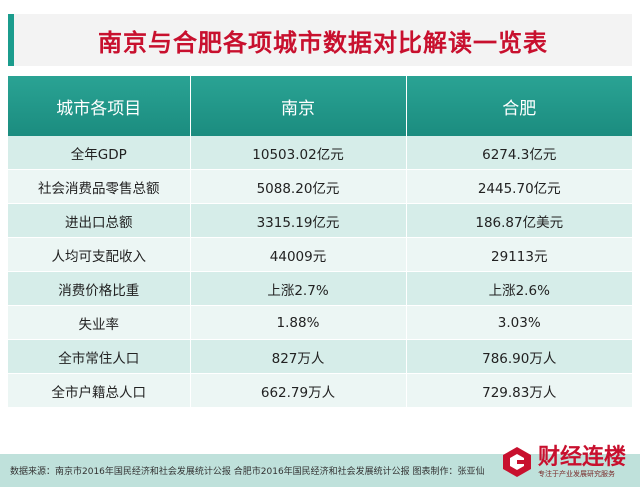 The height and width of the screenshot is (487, 640). I want to click on table-row: 进出口总额 3315.19亿元 186.87亿美元, so click(320, 220).